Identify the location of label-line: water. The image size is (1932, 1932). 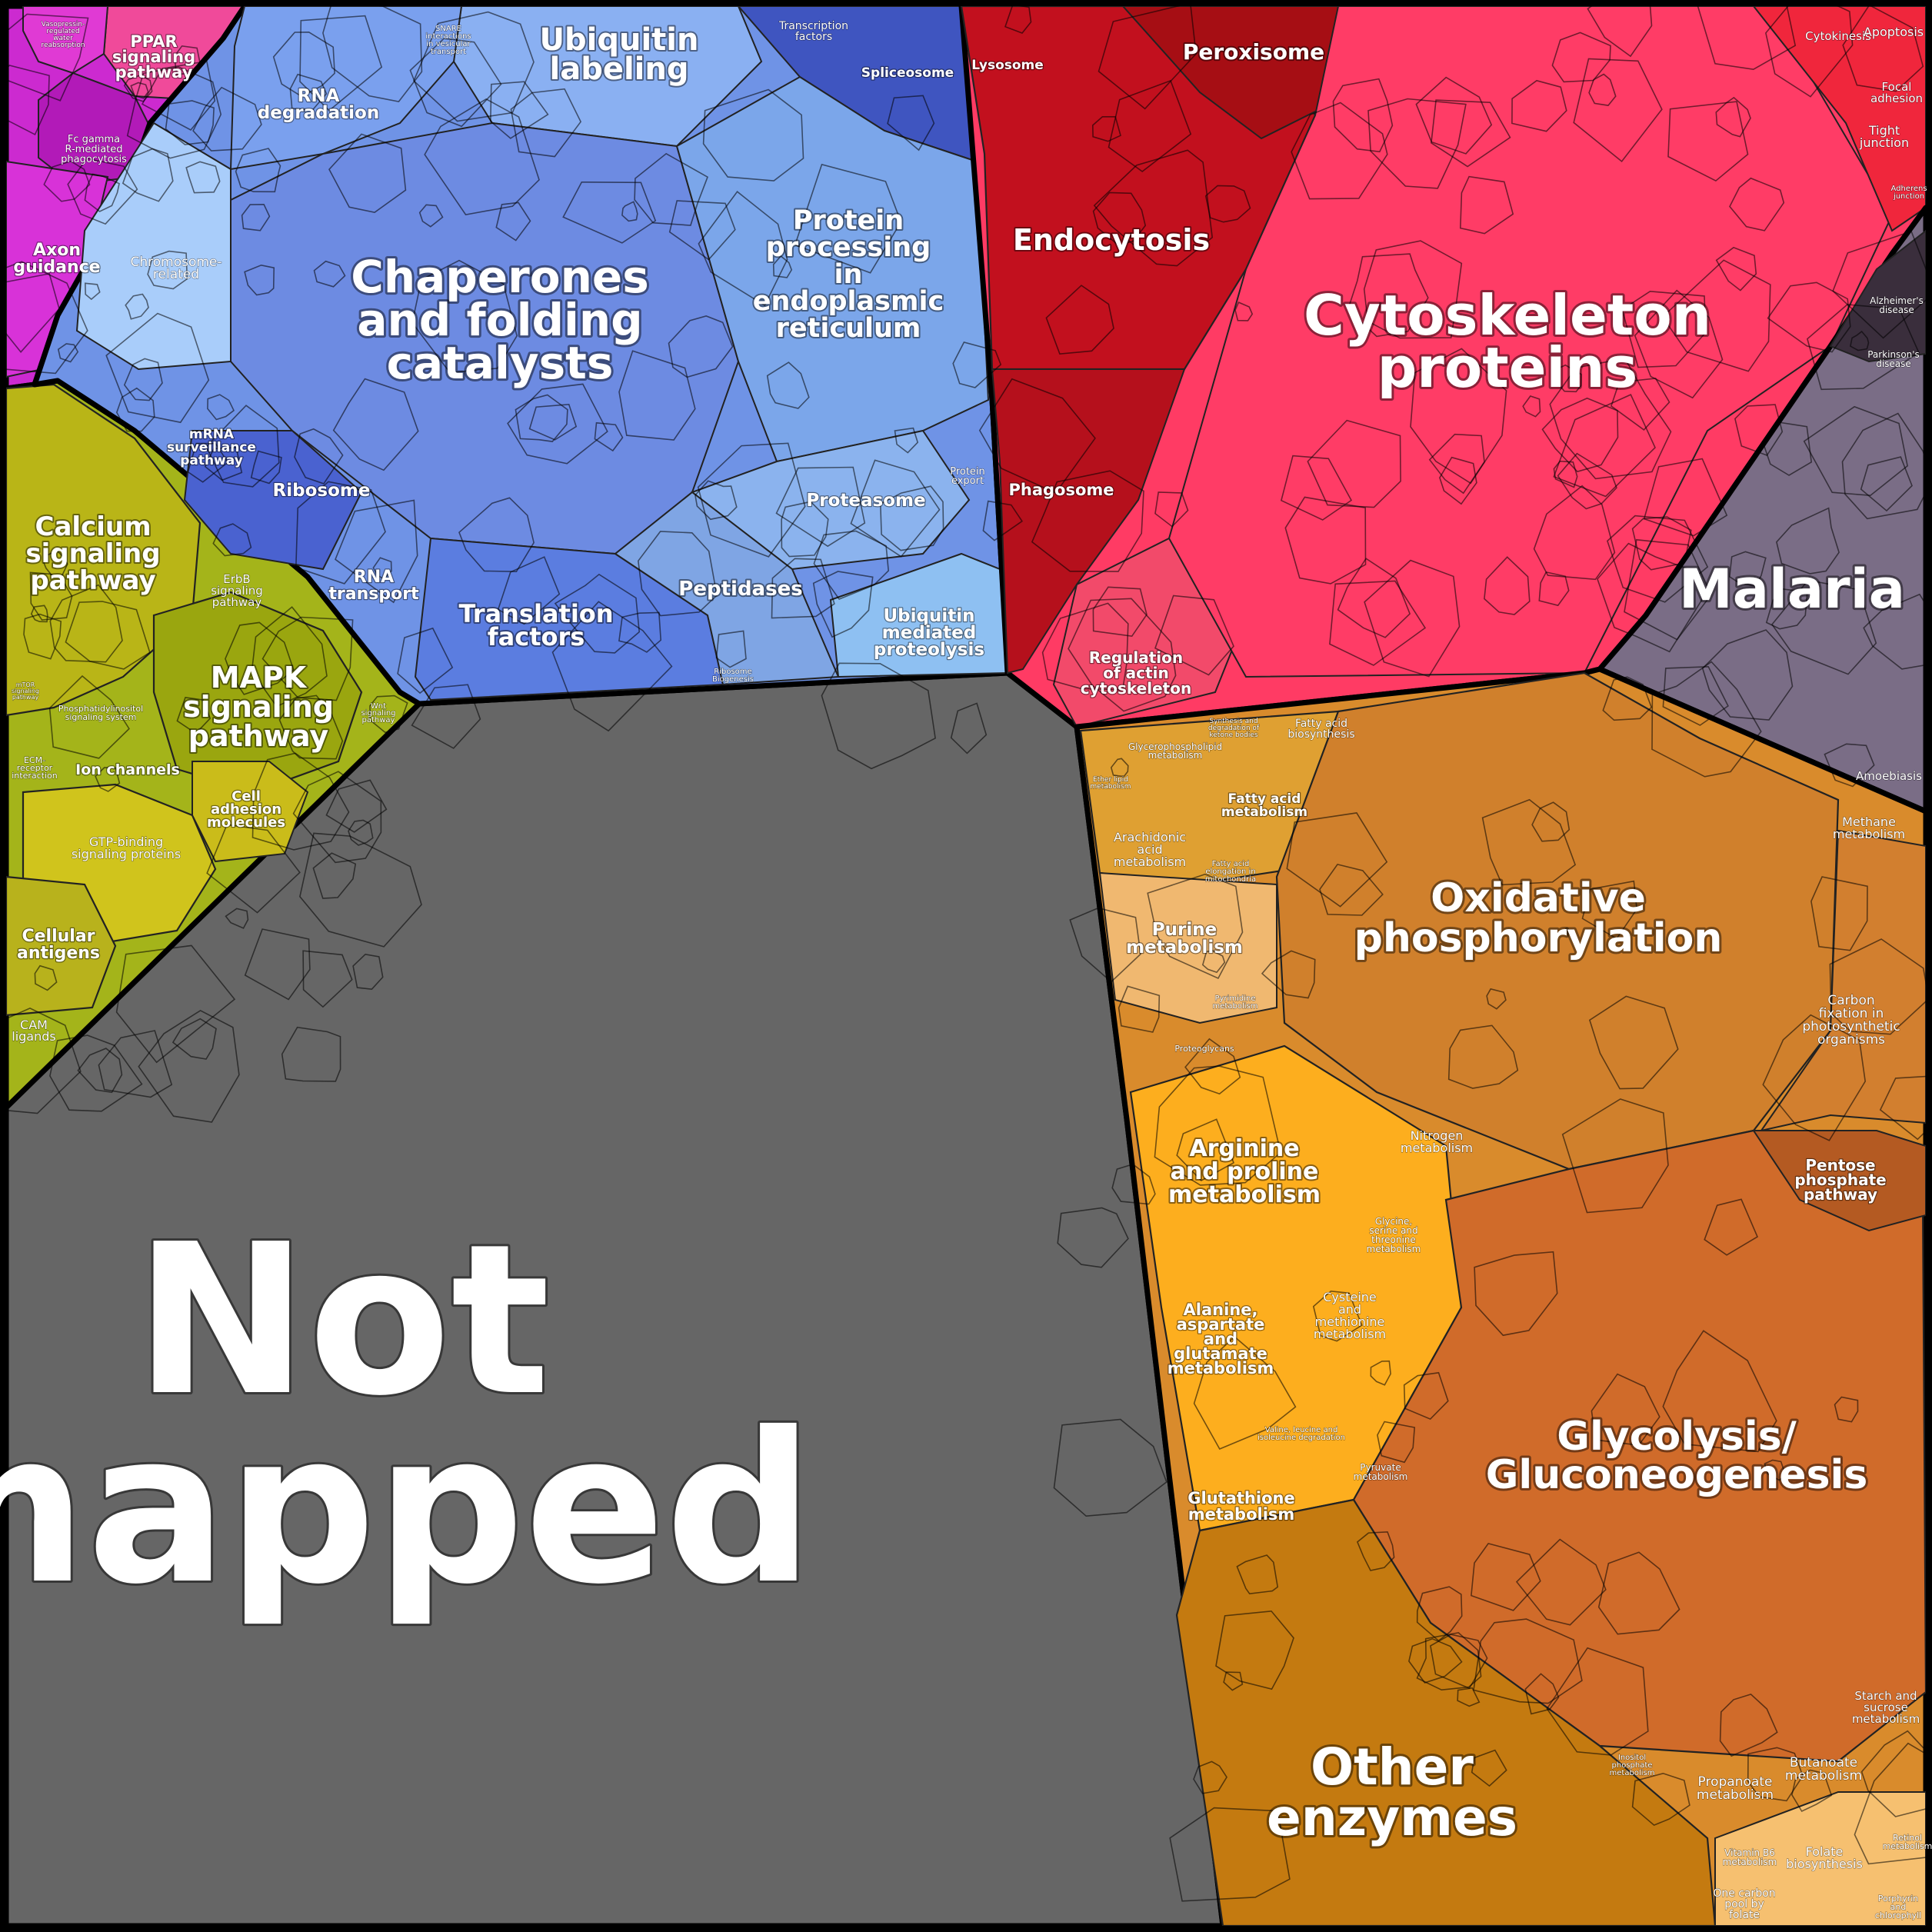
(63, 38).